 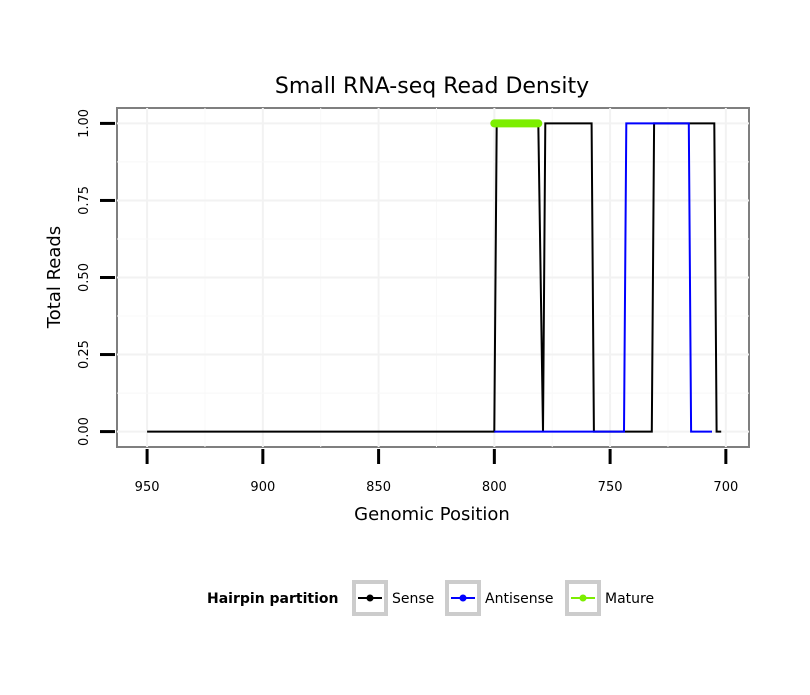 I want to click on x-tick-label: 900, so click(x=262, y=487).